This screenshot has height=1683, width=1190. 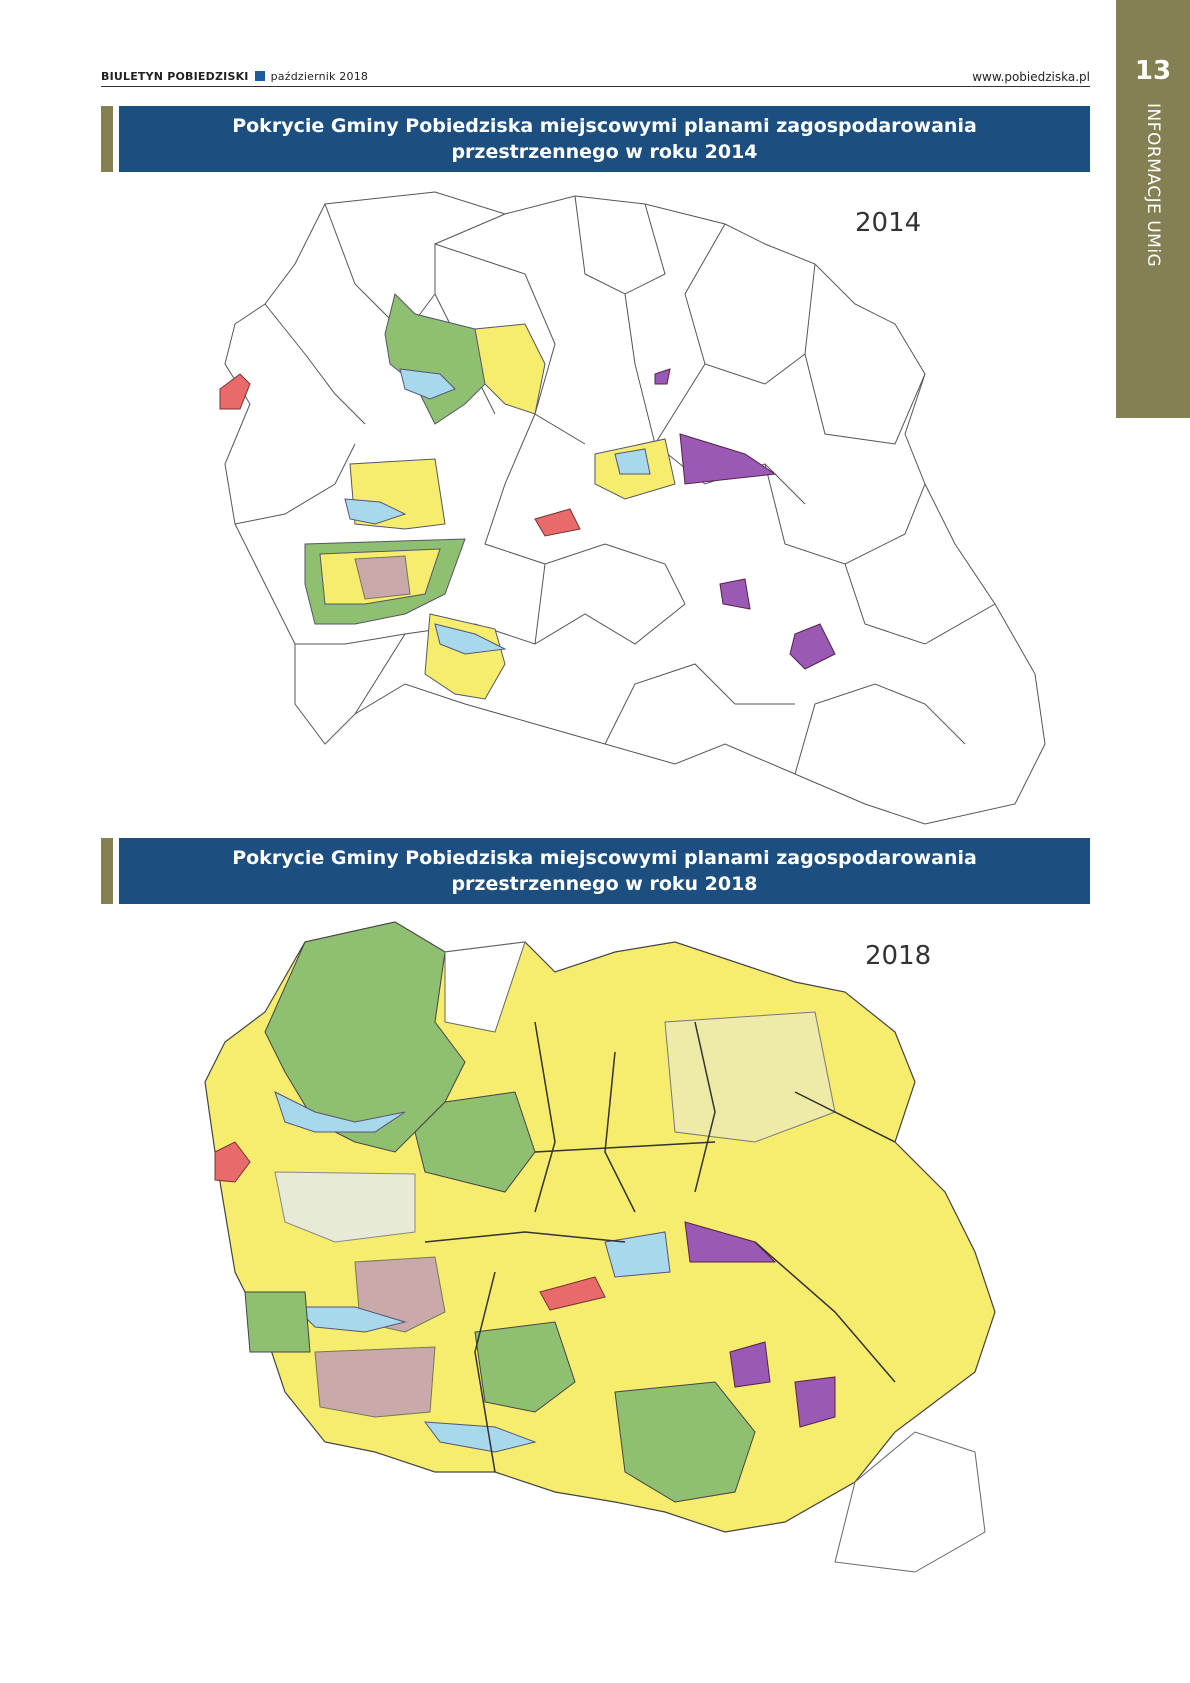 I want to click on parcel-borders, so click(x=660, y=1247).